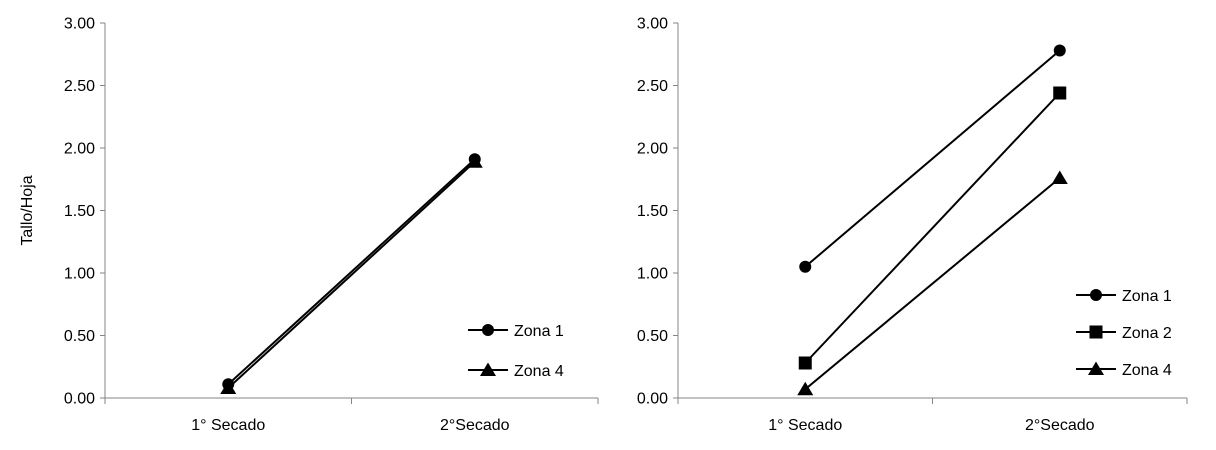  I want to click on legend-entry: Zona 2, so click(1124, 333).